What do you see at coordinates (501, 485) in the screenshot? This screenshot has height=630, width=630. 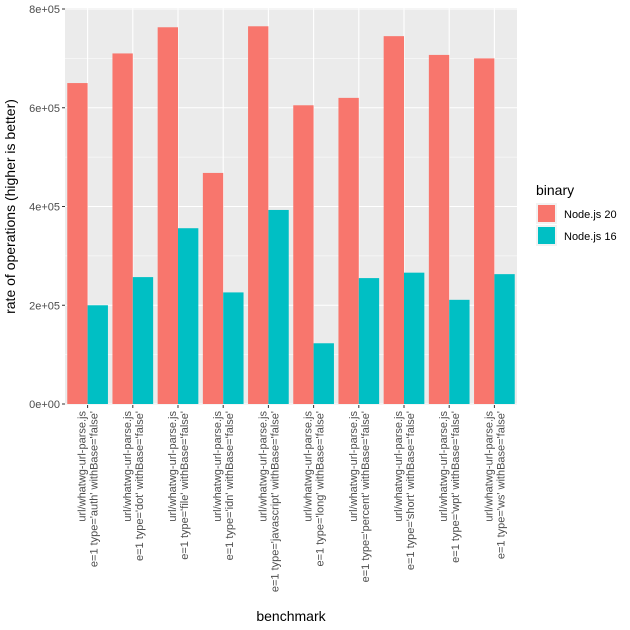 I see `x-tick-label-line2: e=1 type='ws' withBase='false'` at bounding box center [501, 485].